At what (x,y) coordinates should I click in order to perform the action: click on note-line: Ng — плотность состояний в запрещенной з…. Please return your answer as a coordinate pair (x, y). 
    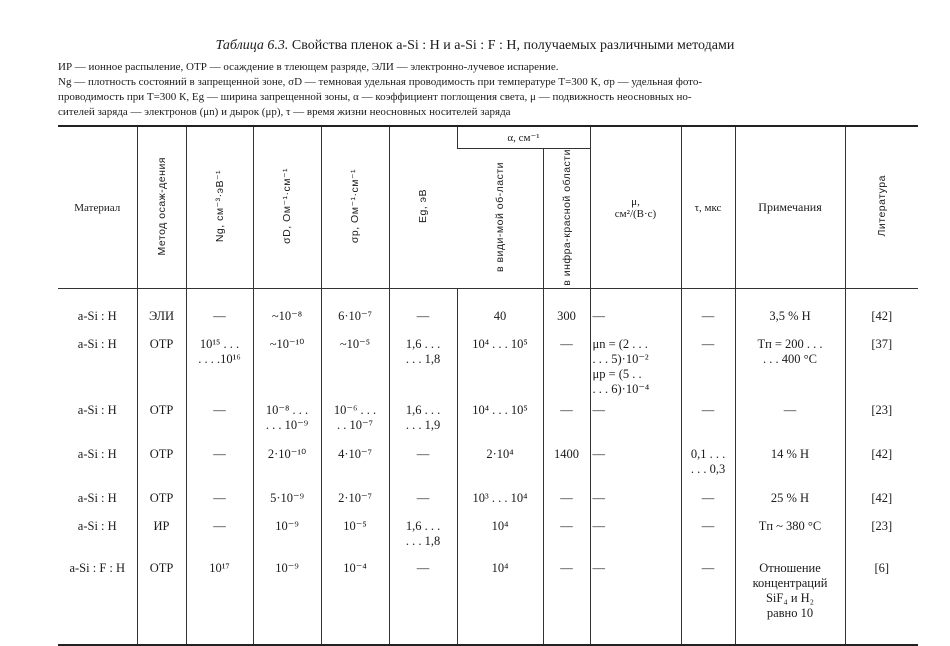
    Looking at the image, I should click on (380, 82).